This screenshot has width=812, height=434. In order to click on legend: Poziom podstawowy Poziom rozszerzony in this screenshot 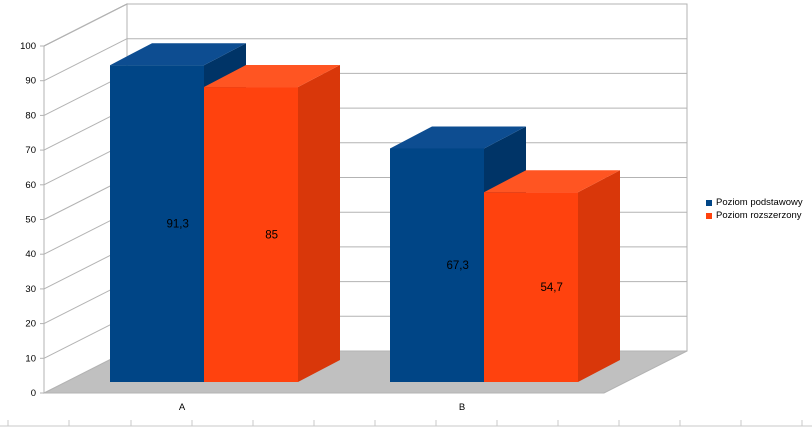, I will do `click(754, 209)`.